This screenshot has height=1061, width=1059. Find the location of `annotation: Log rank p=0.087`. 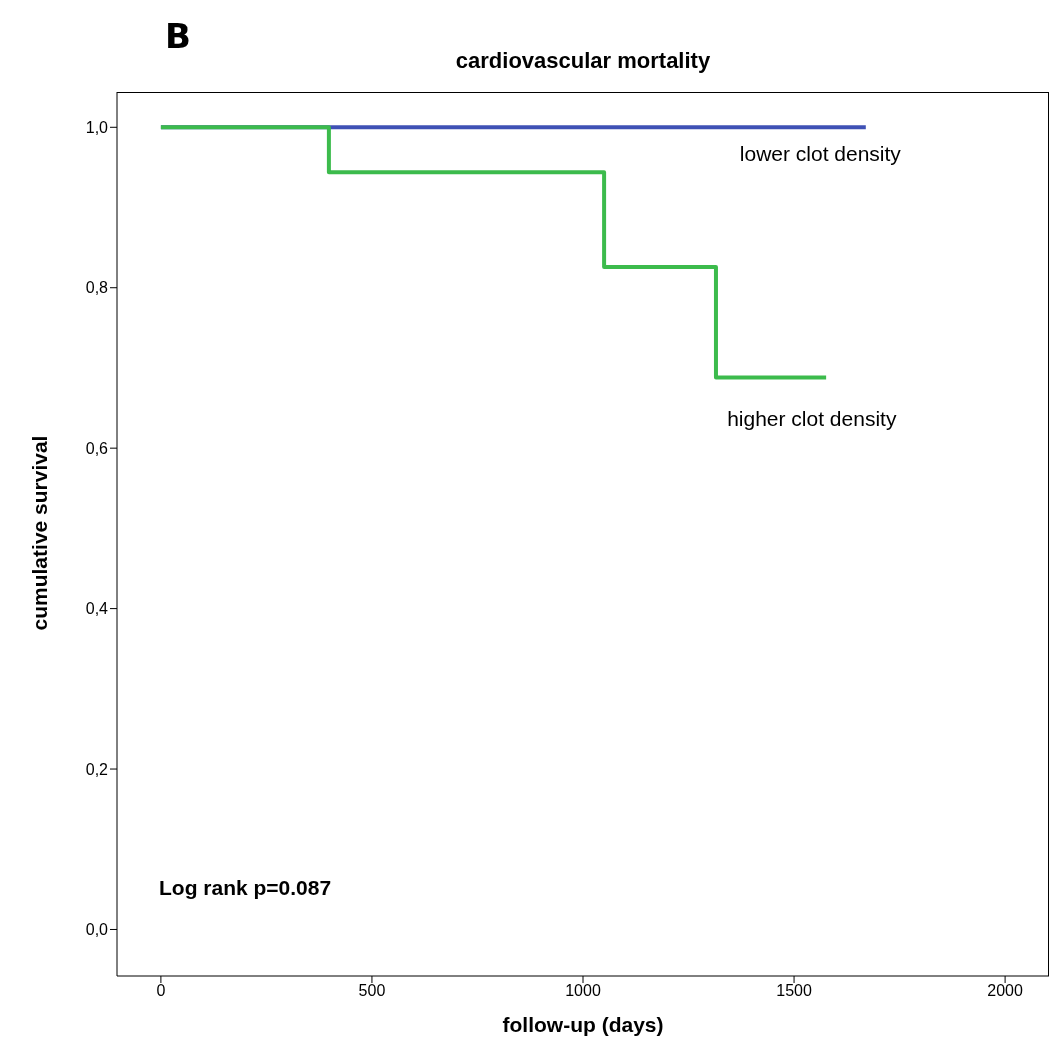

annotation: Log rank p=0.087 is located at coordinates (245, 888).